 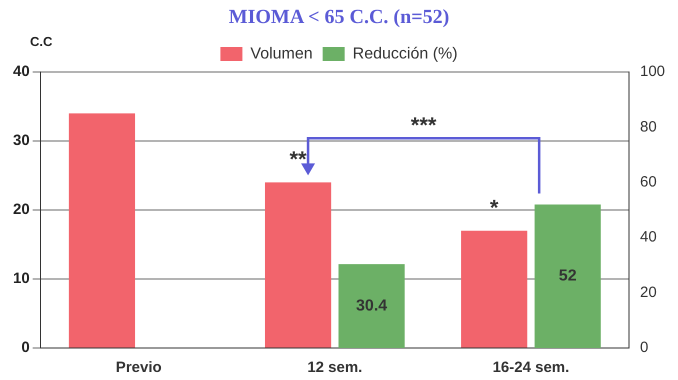 What do you see at coordinates (648, 182) in the screenshot?
I see `y2-tick-label: 60` at bounding box center [648, 182].